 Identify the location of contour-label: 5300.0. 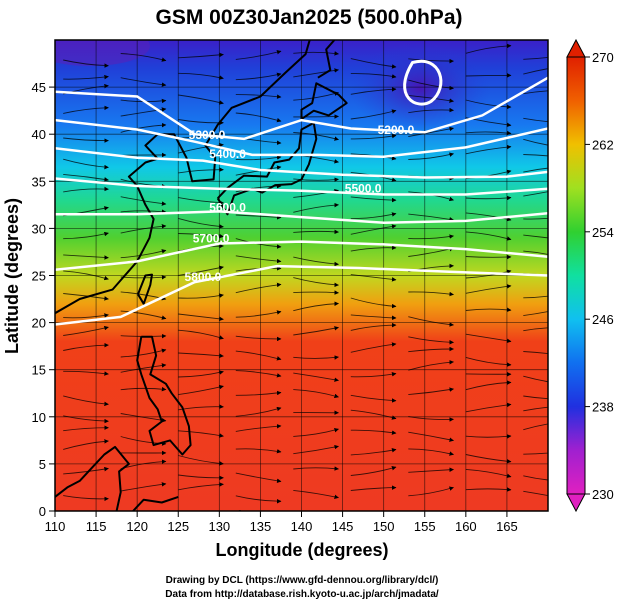
(207, 135).